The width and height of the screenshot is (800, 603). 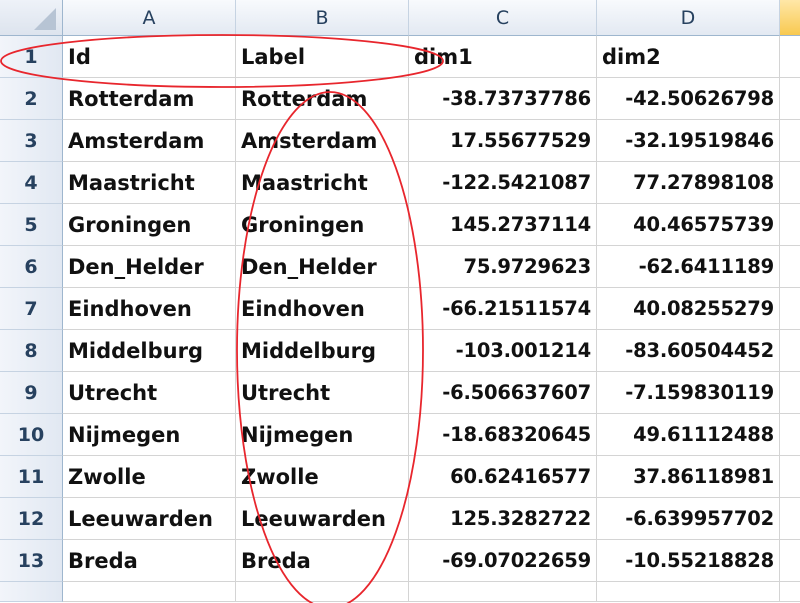 I want to click on cell-a7: Eindhoven, so click(x=149, y=309).